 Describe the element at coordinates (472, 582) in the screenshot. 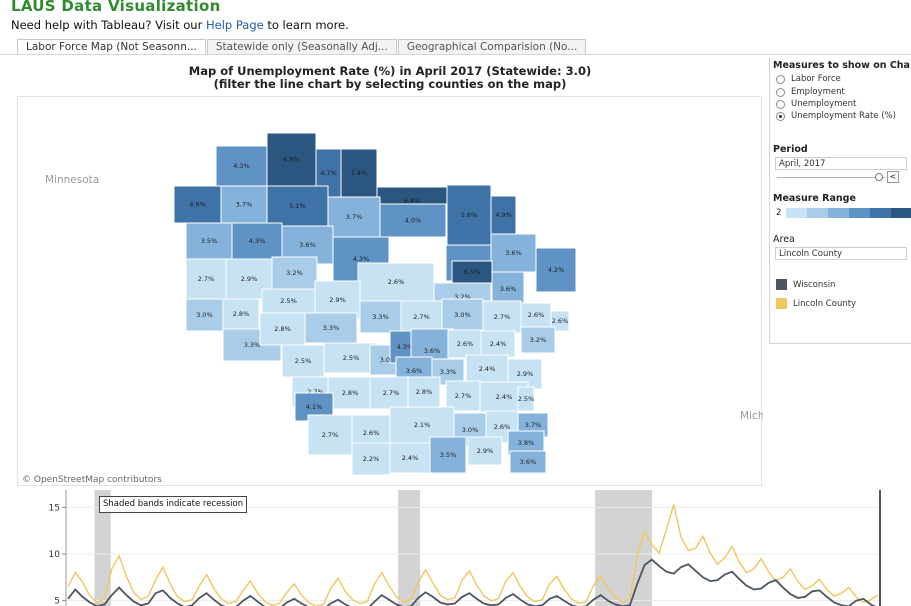

I see `series-line-wisconsin` at that location.